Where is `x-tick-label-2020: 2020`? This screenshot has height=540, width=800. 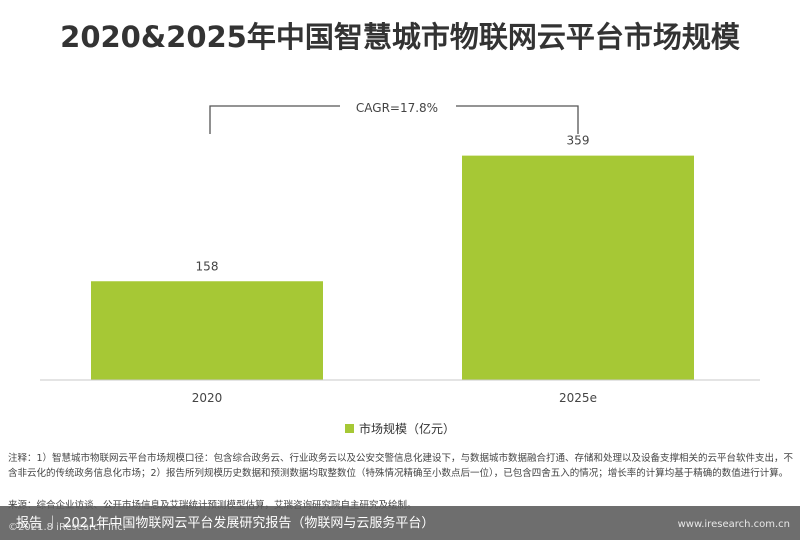 x-tick-label-2020: 2020 is located at coordinates (207, 398).